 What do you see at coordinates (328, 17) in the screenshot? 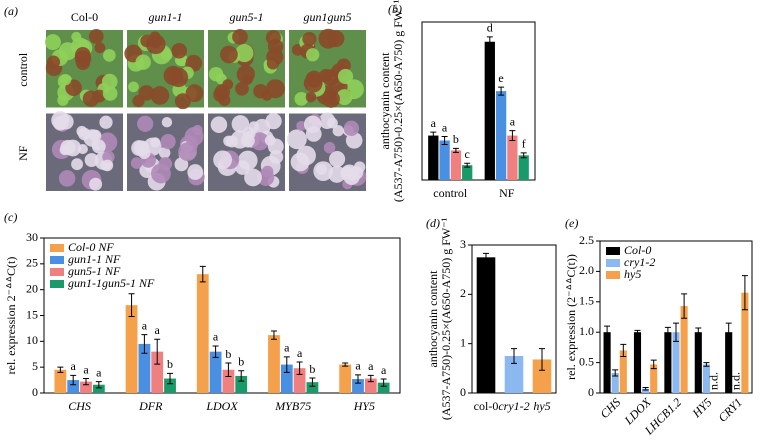
I see `column-label: gun1gun5` at bounding box center [328, 17].